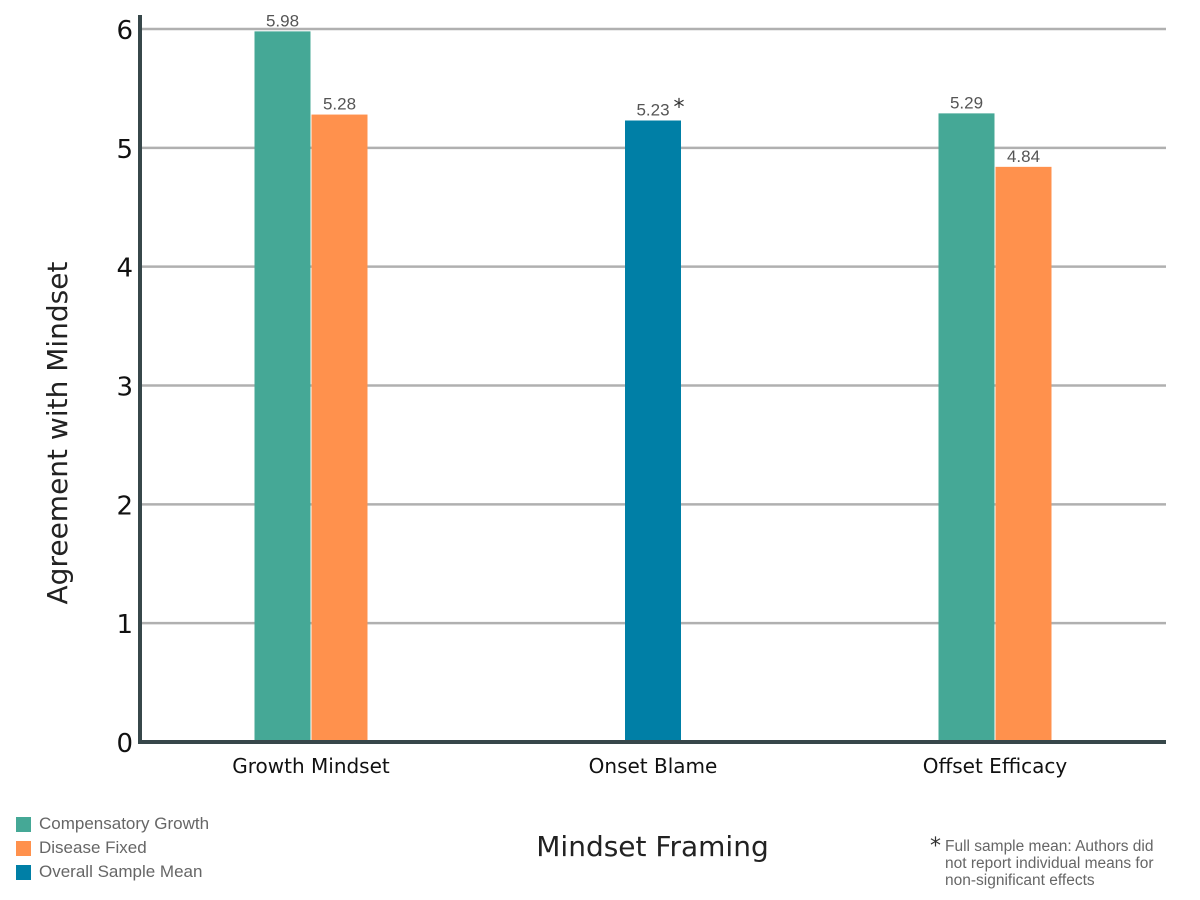 Image resolution: width=1200 pixels, height=900 pixels. What do you see at coordinates (124, 150) in the screenshot?
I see `y-tick-label: 5` at bounding box center [124, 150].